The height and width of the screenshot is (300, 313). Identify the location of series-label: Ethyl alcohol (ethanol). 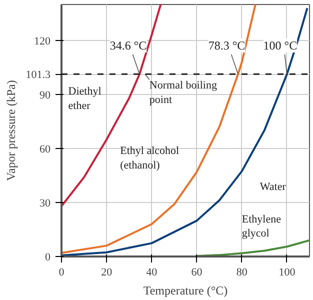
(150, 158).